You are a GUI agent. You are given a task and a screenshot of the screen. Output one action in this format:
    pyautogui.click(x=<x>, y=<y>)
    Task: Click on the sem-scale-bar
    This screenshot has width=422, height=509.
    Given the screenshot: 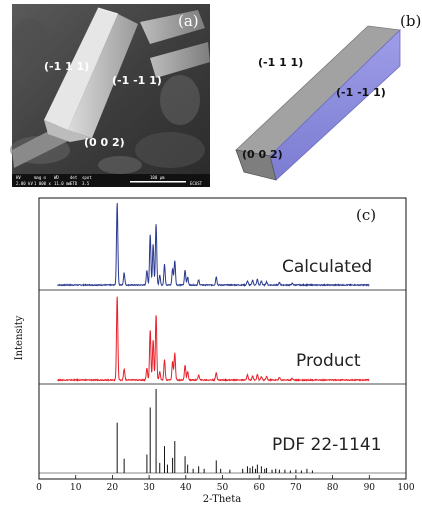 What is the action you would take?
    pyautogui.click(x=158, y=182)
    